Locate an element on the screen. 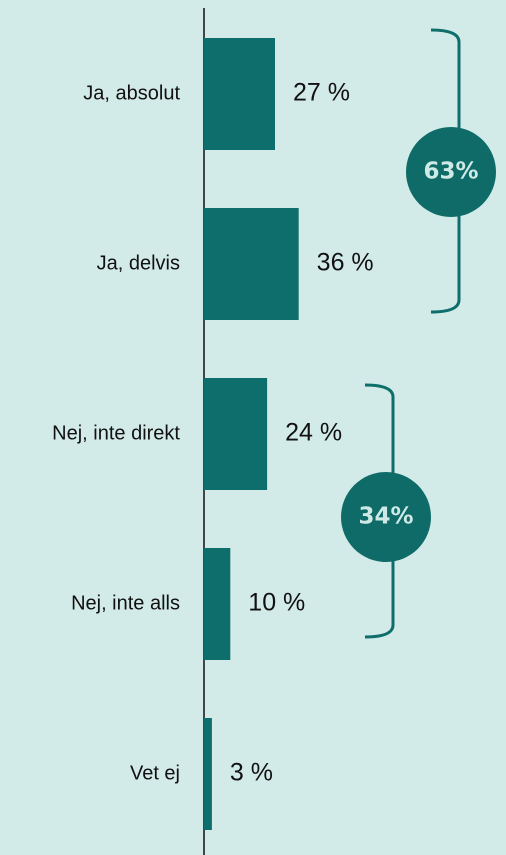  value-label: 24 % is located at coordinates (313, 433).